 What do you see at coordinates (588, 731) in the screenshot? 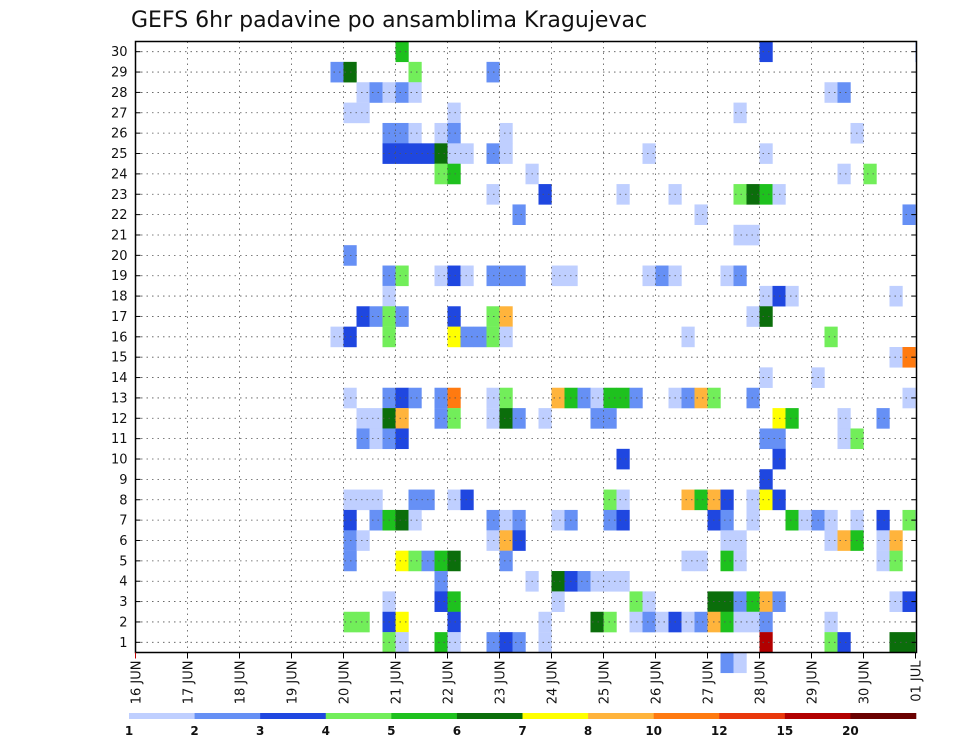
I see `colorbar-tick-label: 8` at bounding box center [588, 731].